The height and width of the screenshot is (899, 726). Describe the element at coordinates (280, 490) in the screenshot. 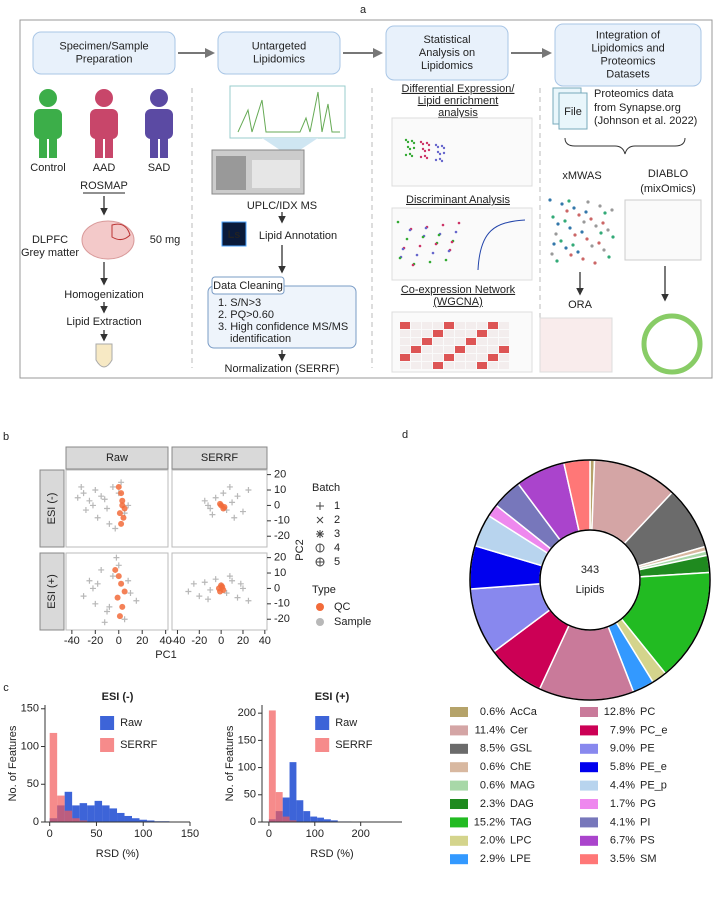

I see `y-tick-label: 10` at that location.